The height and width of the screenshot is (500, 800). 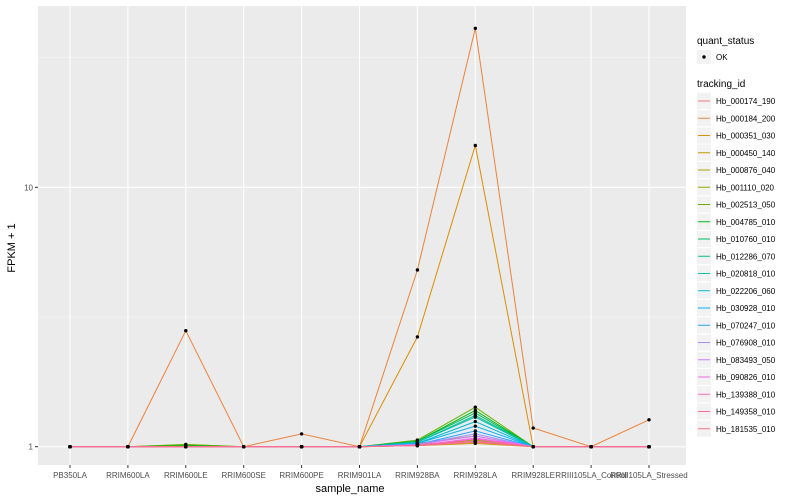 I want to click on legend-label: Hb_181535_010, so click(x=746, y=429).